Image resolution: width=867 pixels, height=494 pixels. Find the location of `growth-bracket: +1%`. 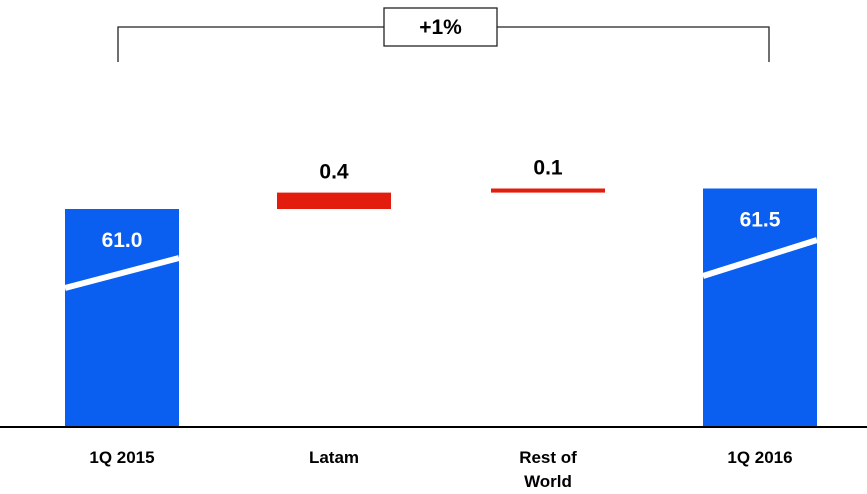

growth-bracket: +1% is located at coordinates (443, 34).